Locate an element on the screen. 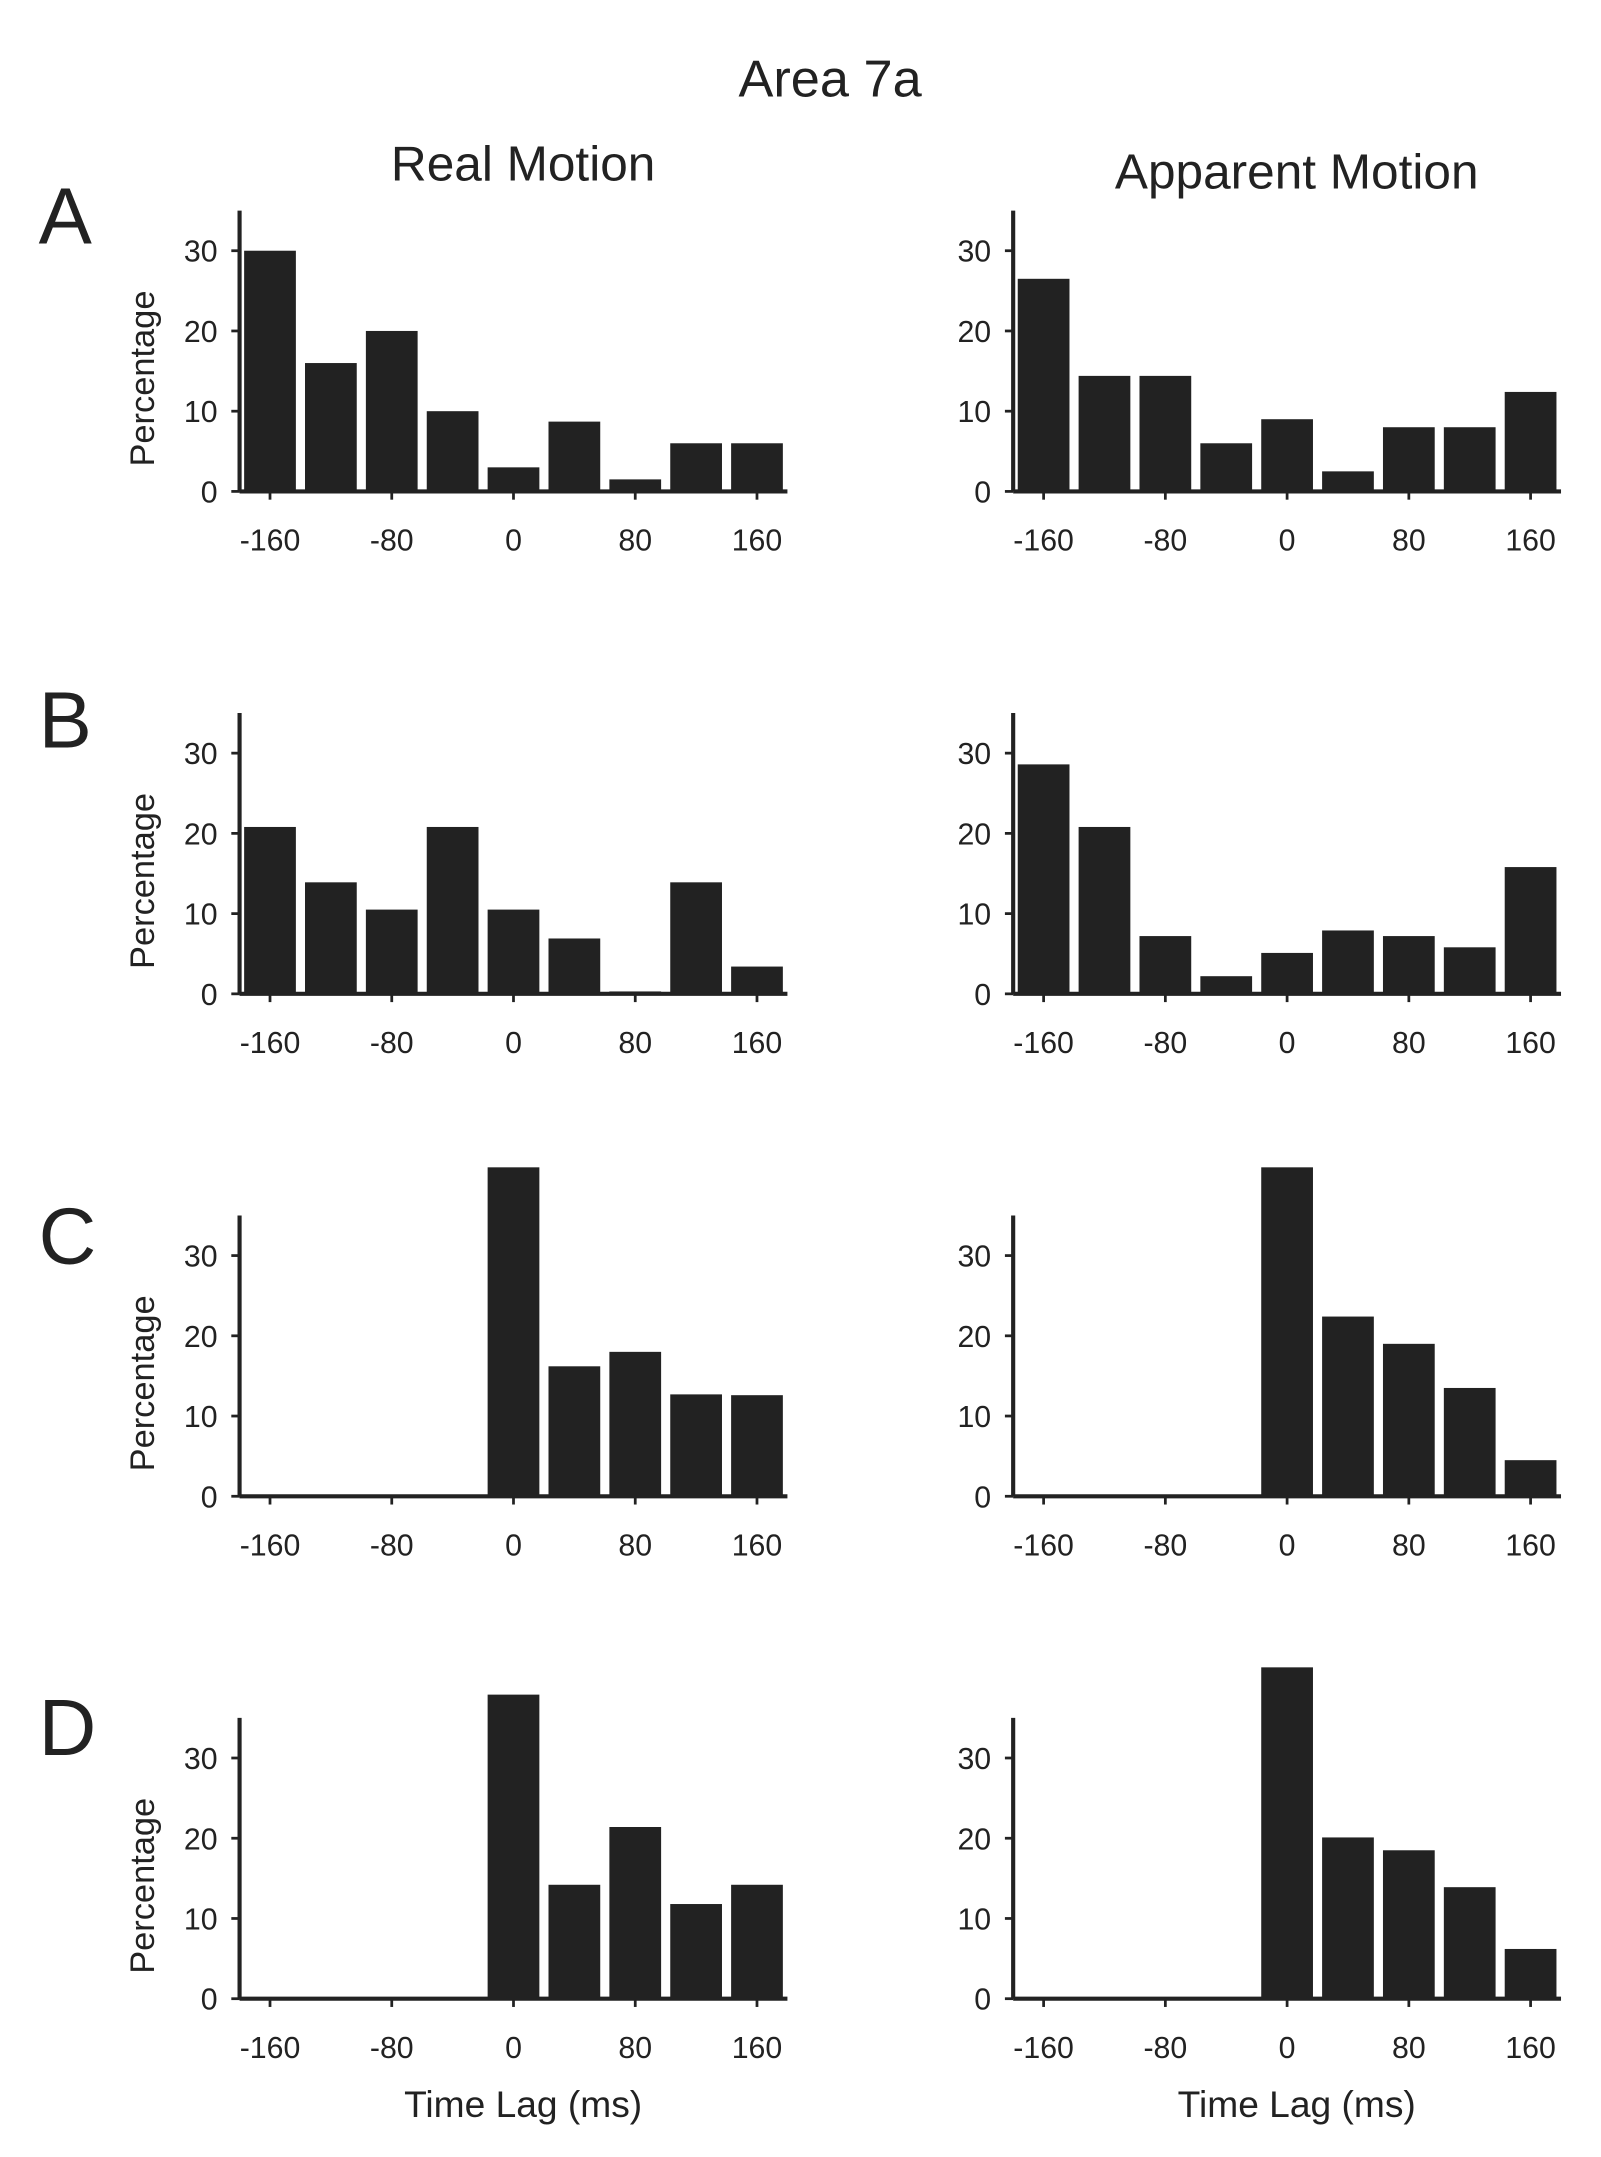  column-title: Apparent Motion is located at coordinates (1297, 172).